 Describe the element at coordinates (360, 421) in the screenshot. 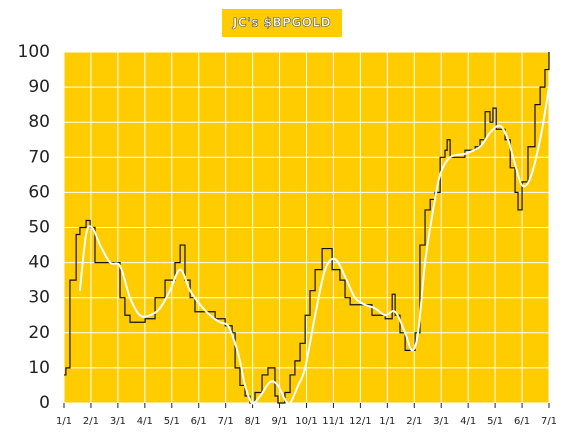

I see `x-tick-label: 12/1` at that location.